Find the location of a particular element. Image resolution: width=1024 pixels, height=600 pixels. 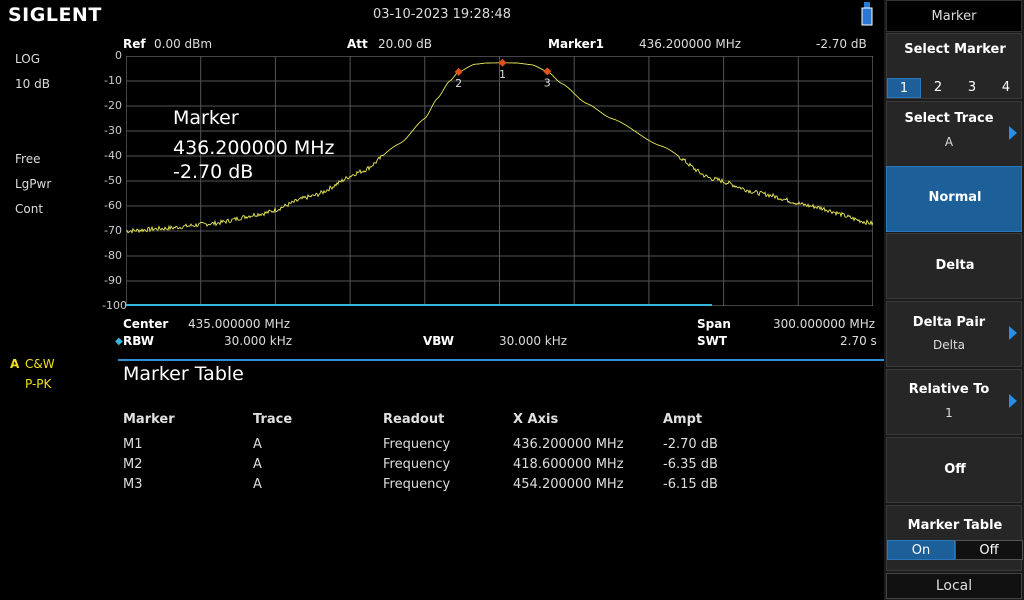

local-button: Local is located at coordinates (954, 586).